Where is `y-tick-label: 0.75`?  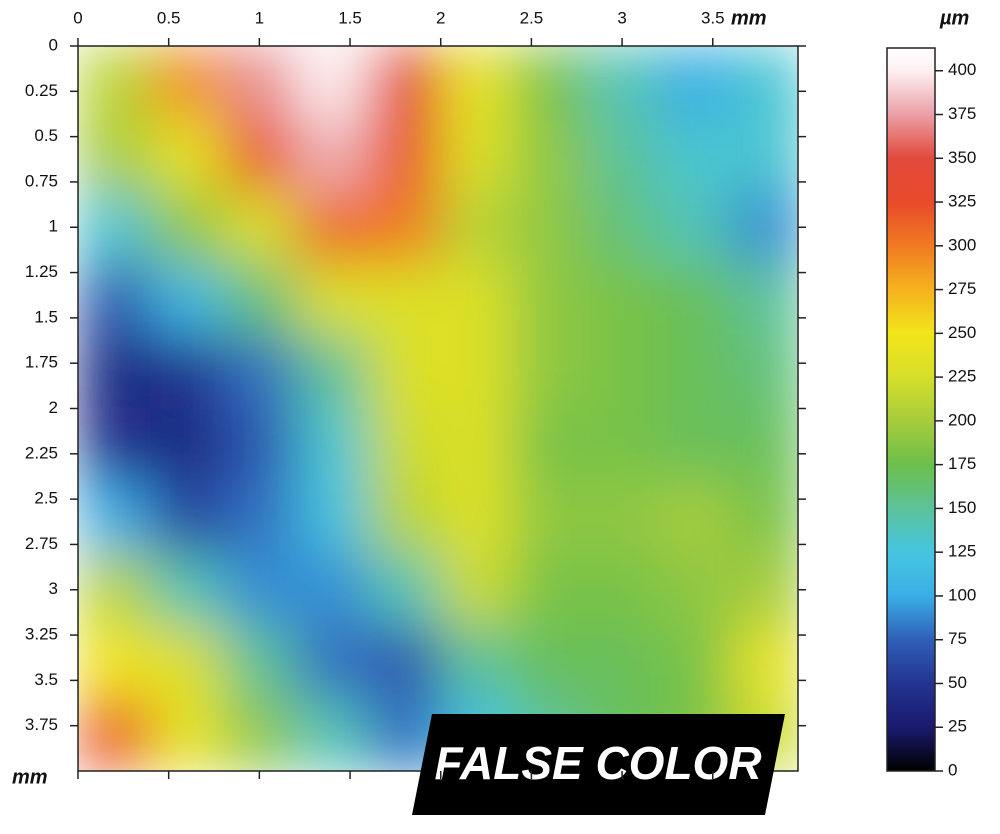
y-tick-label: 0.75 is located at coordinates (41, 180).